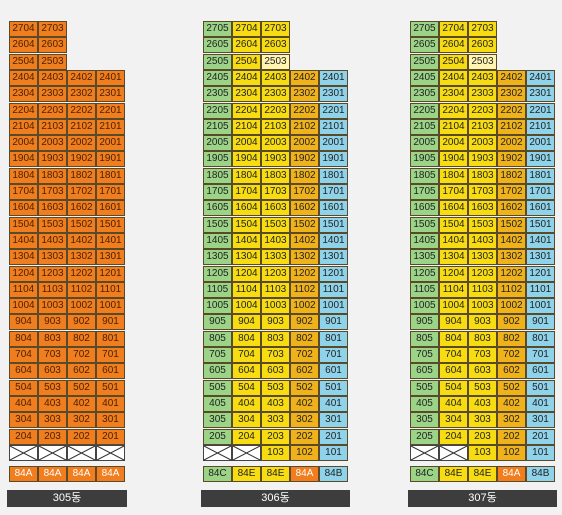 The width and height of the screenshot is (562, 515). I want to click on unit-cell: 502, so click(81, 387).